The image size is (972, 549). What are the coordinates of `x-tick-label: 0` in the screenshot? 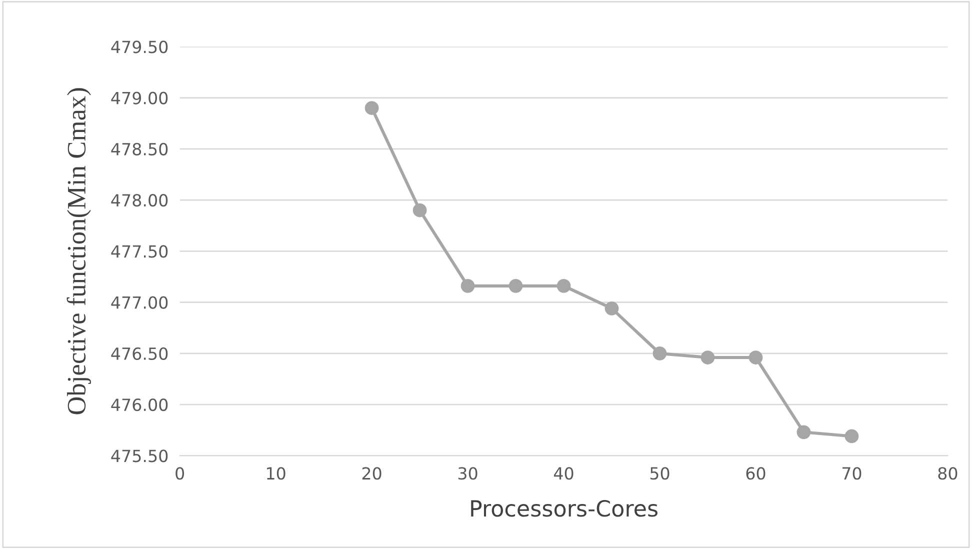 It's located at (180, 473).